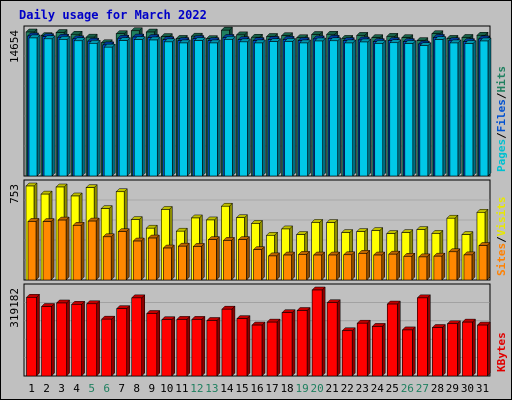  Describe the element at coordinates (151, 388) in the screenshot. I see `x-tick-label: 9` at that location.